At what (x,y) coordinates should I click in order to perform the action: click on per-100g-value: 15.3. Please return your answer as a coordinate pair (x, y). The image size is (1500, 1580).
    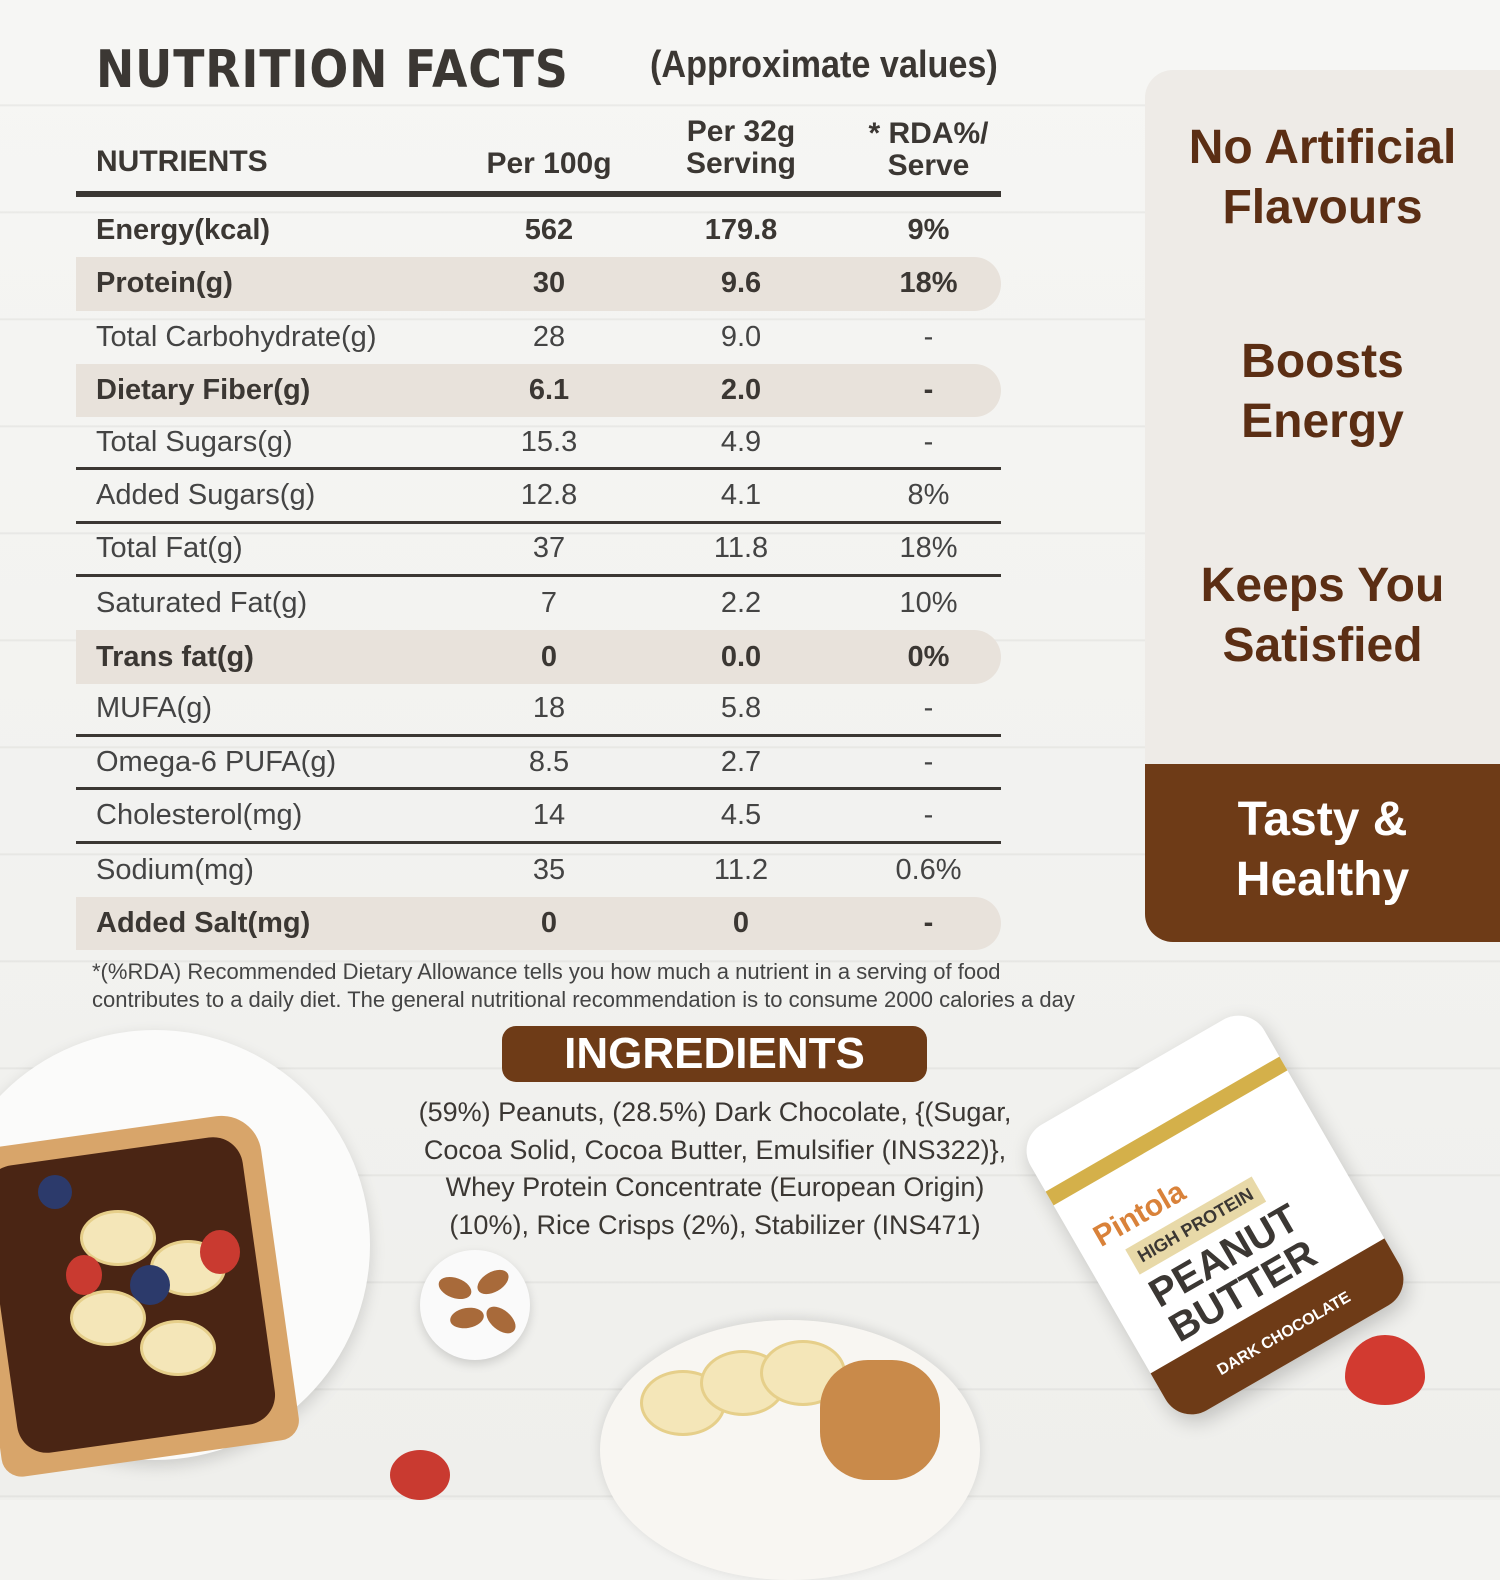
    Looking at the image, I should click on (549, 441).